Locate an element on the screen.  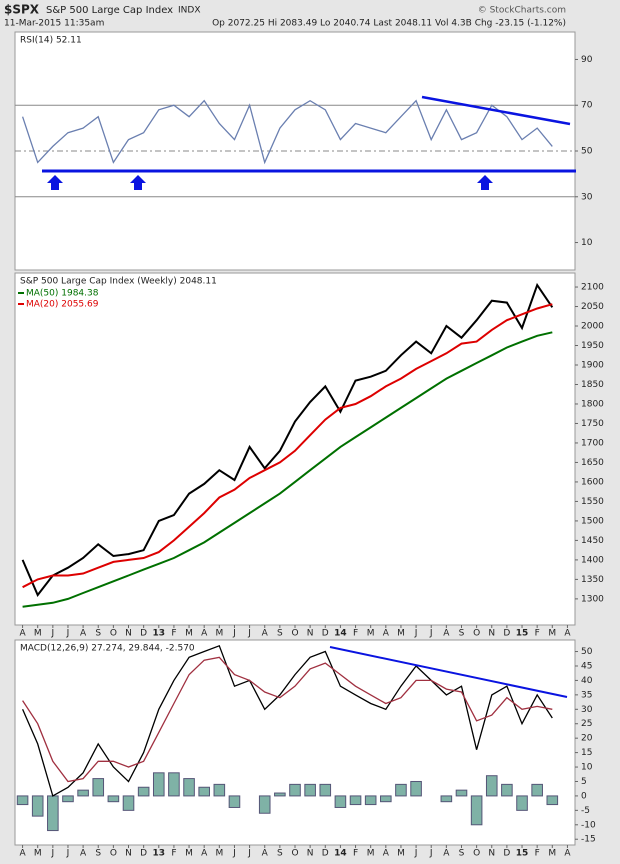
y-tick-label: 1850 is located at coordinates (592, 385).